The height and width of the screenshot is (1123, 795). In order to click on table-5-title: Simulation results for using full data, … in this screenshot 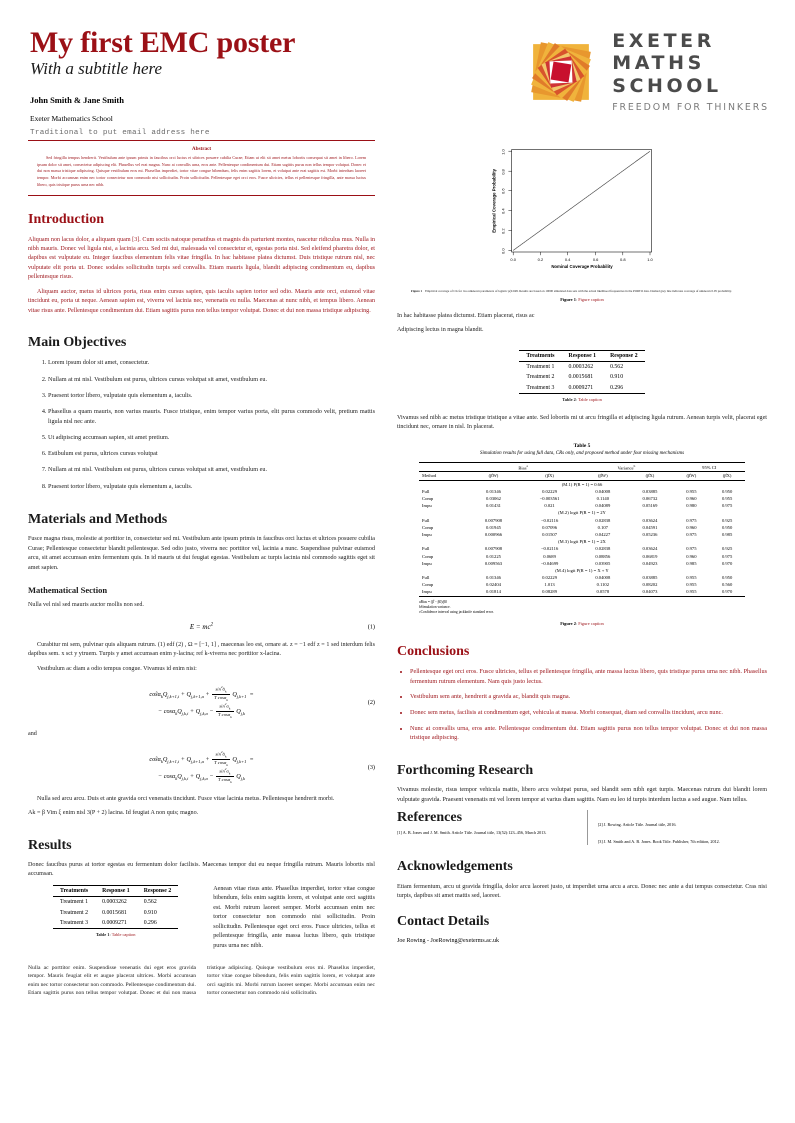, I will do `click(582, 453)`.